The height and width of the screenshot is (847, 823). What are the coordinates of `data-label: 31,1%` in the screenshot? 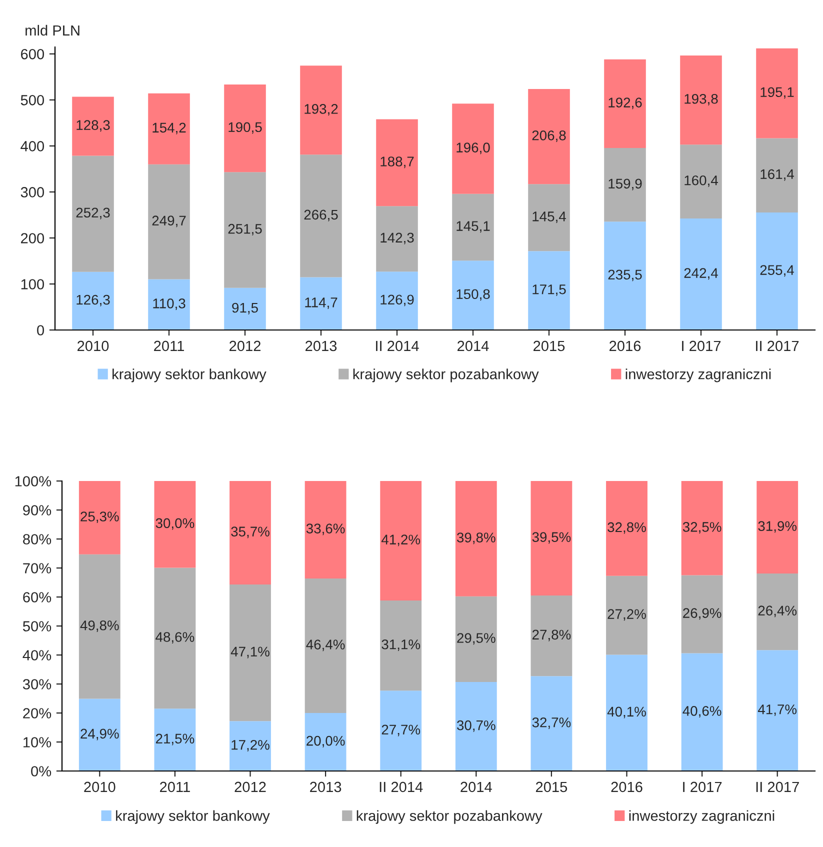 It's located at (401, 645).